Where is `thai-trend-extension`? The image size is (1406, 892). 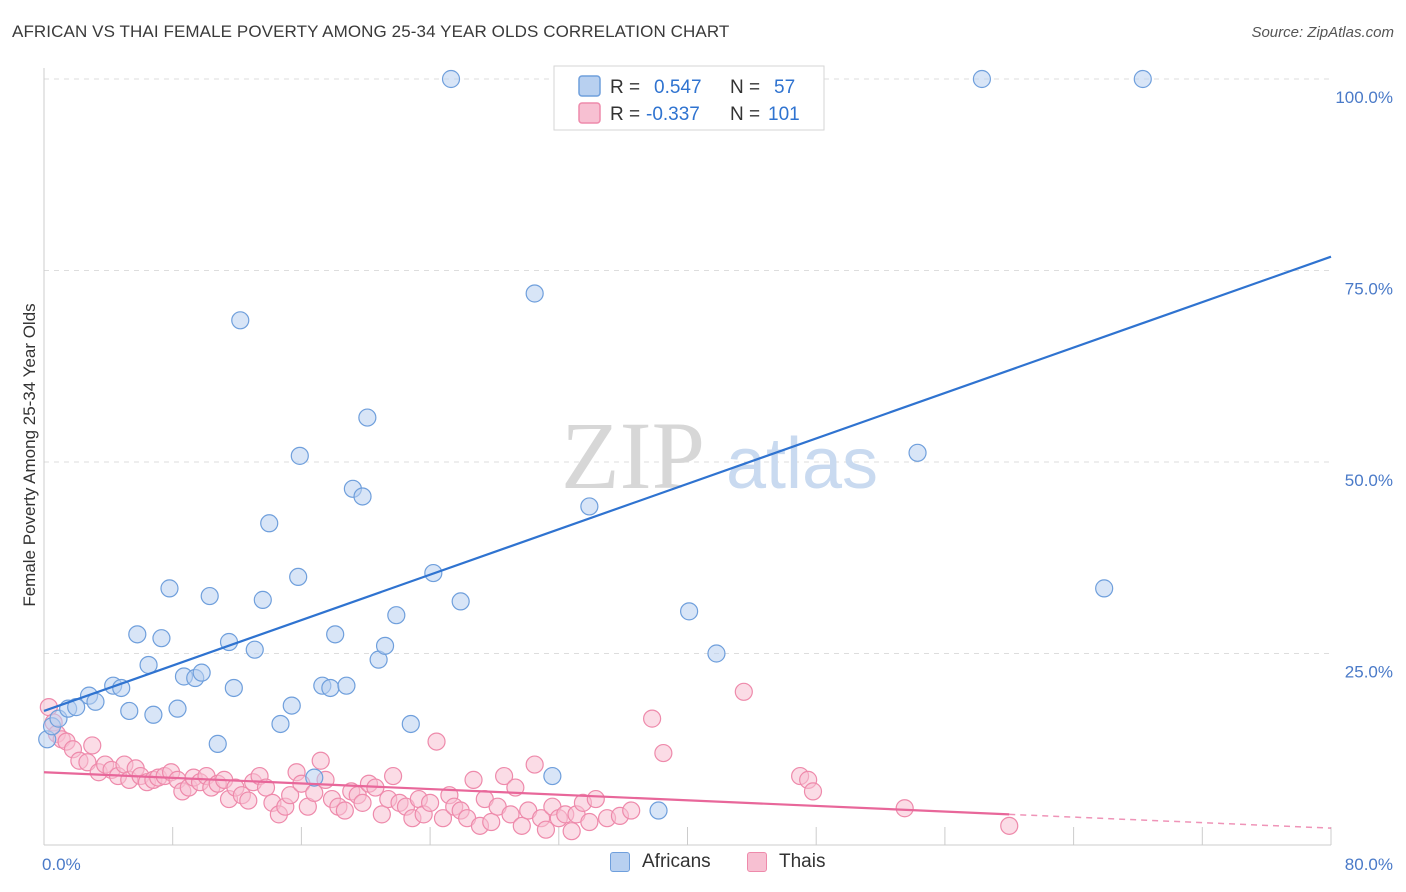 thai-trend-extension is located at coordinates (1170, 821).